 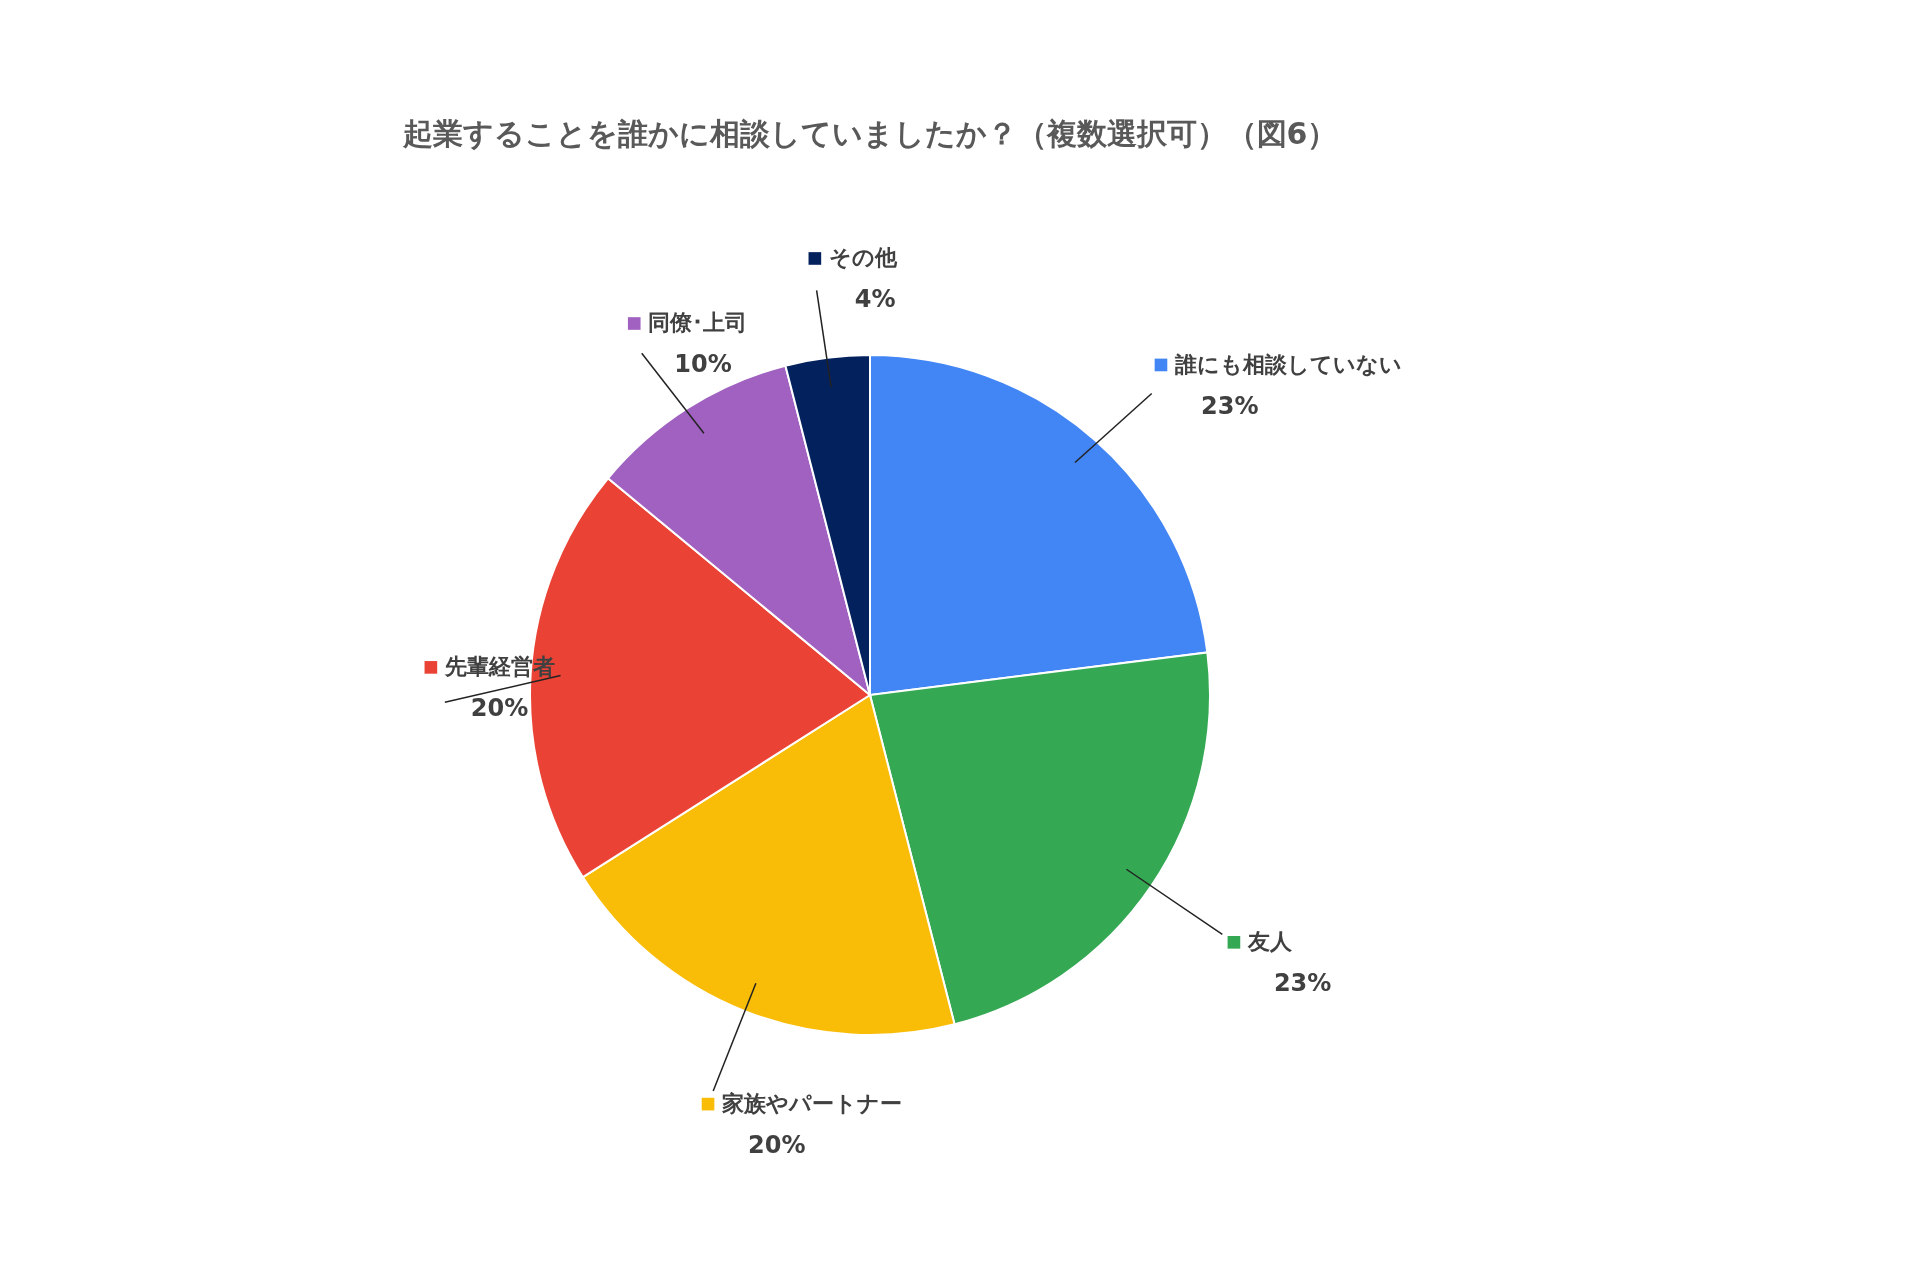 What do you see at coordinates (812, 1104) in the screenshot?
I see `legend-label: 家族やパートナー` at bounding box center [812, 1104].